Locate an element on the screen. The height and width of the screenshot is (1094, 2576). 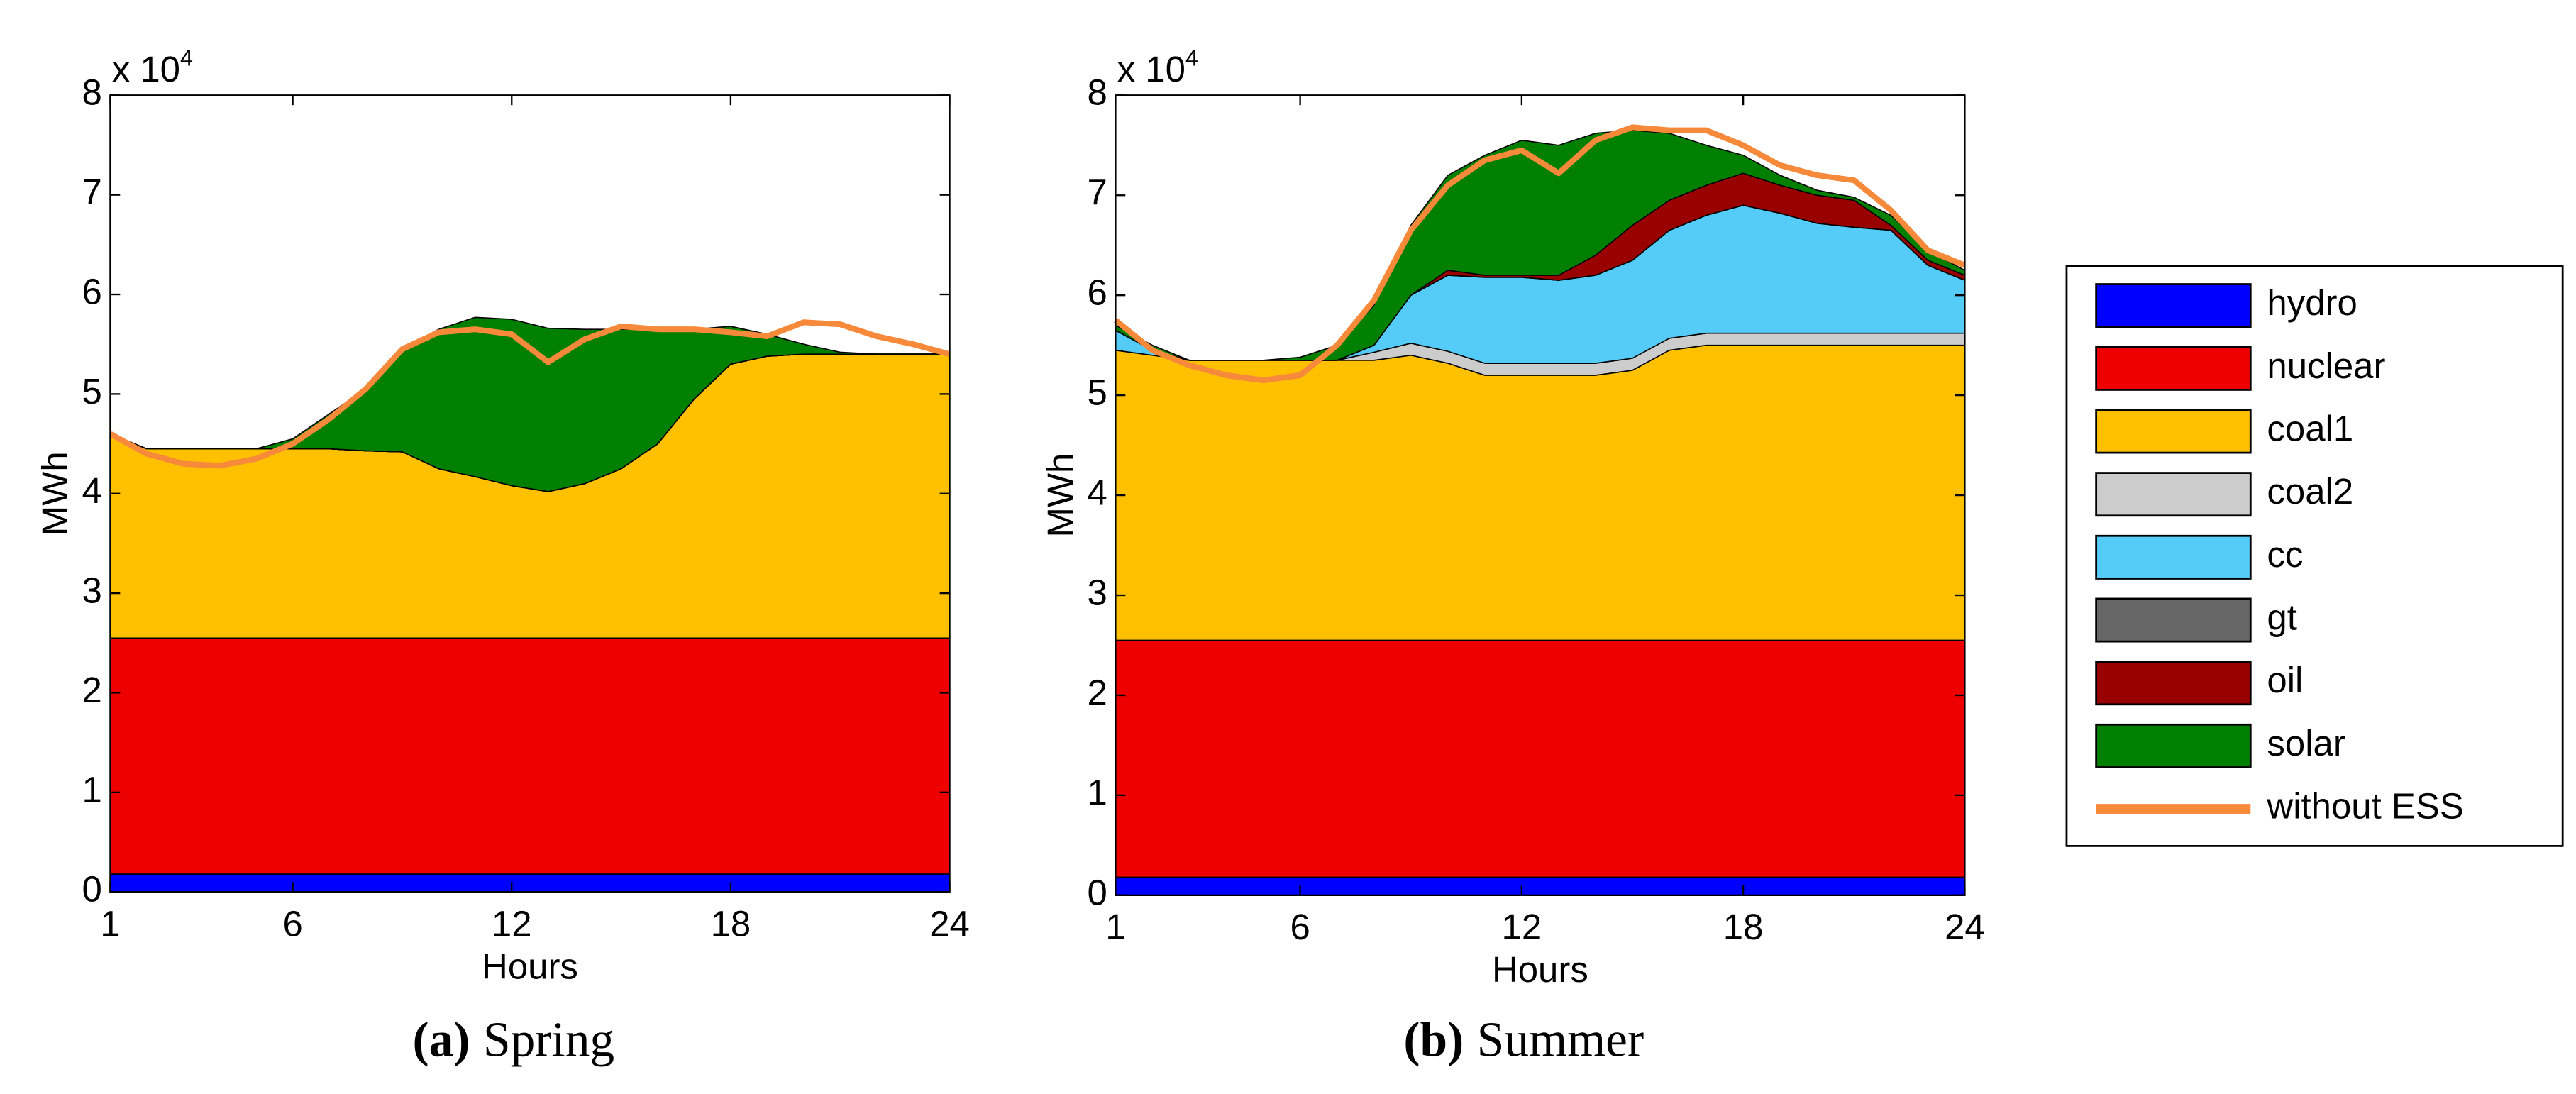
caption: (a) Spring is located at coordinates (513, 1039).